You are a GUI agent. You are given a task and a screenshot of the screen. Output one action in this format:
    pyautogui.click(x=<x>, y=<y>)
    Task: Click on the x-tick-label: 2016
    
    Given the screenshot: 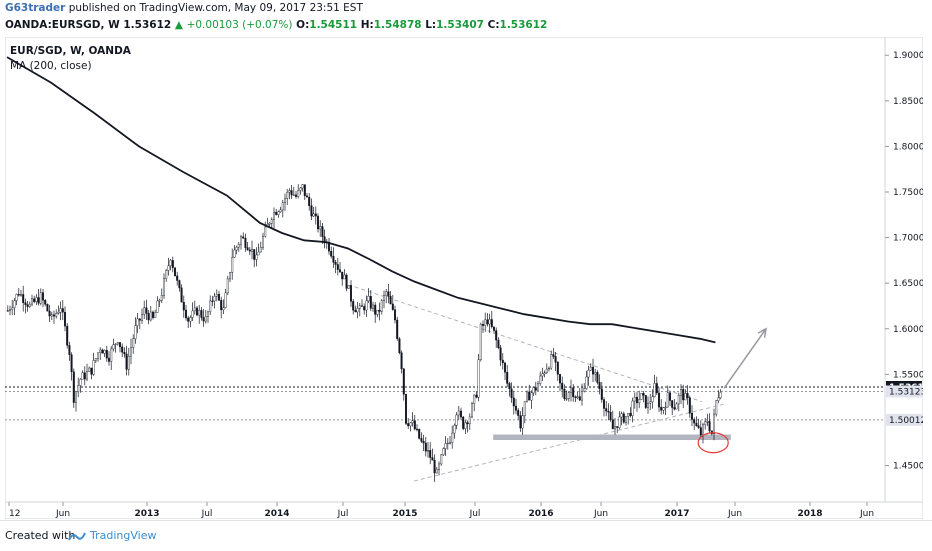 What is the action you would take?
    pyautogui.click(x=540, y=514)
    